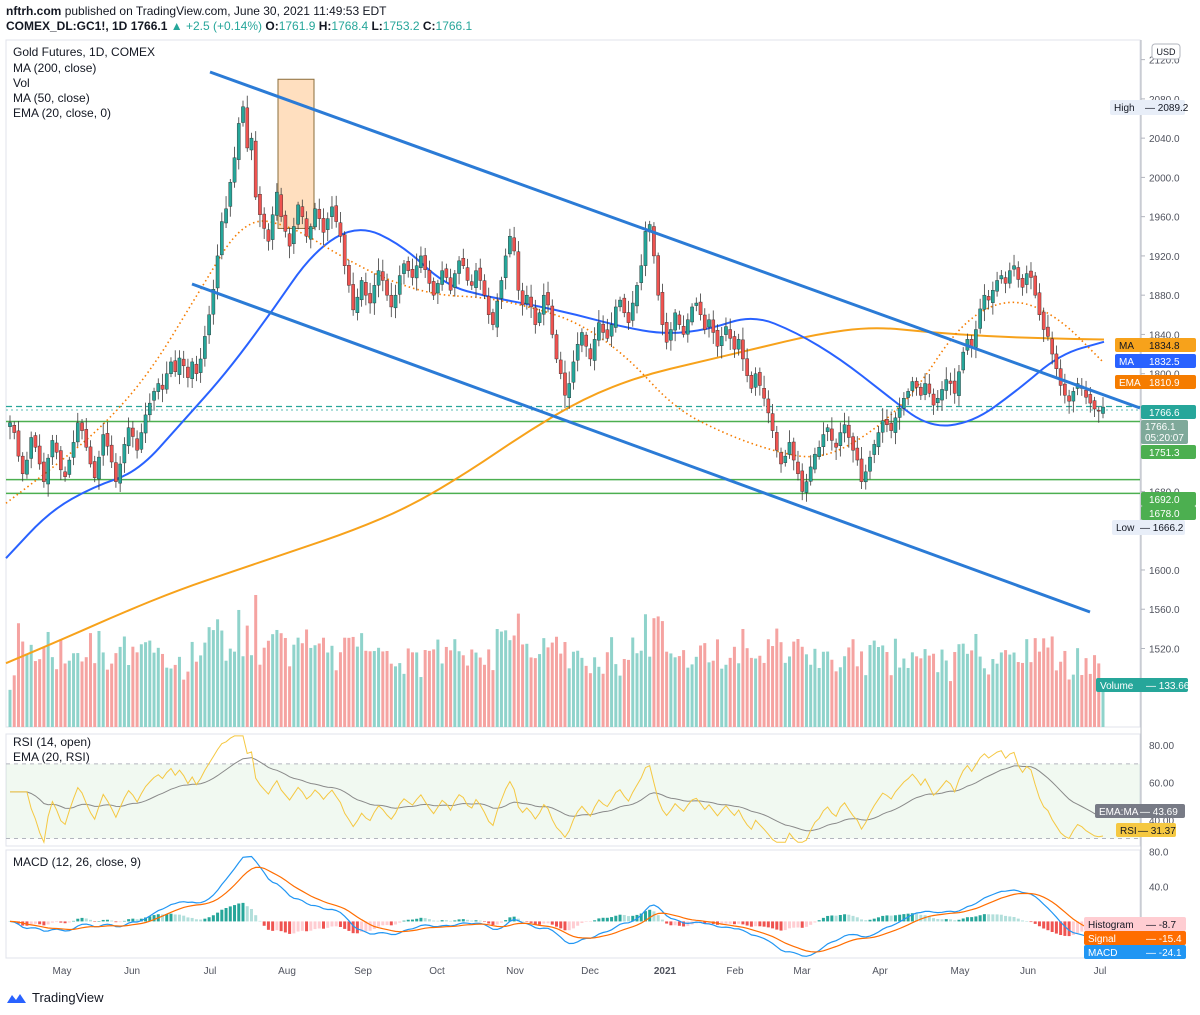  What do you see at coordinates (34, 11) in the screenshot?
I see `author-name: nftrh.com` at bounding box center [34, 11].